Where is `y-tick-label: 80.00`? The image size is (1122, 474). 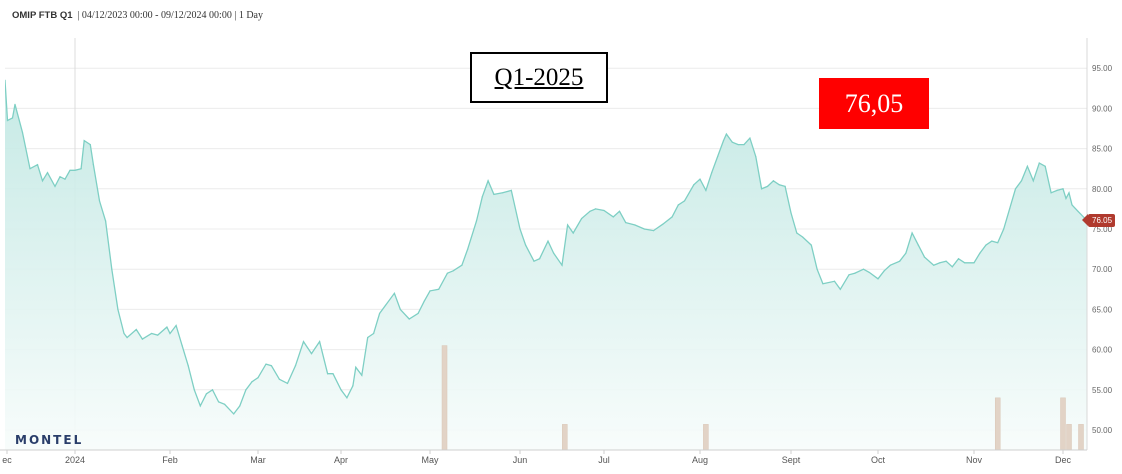 y-tick-label: 80.00 is located at coordinates (1102, 189).